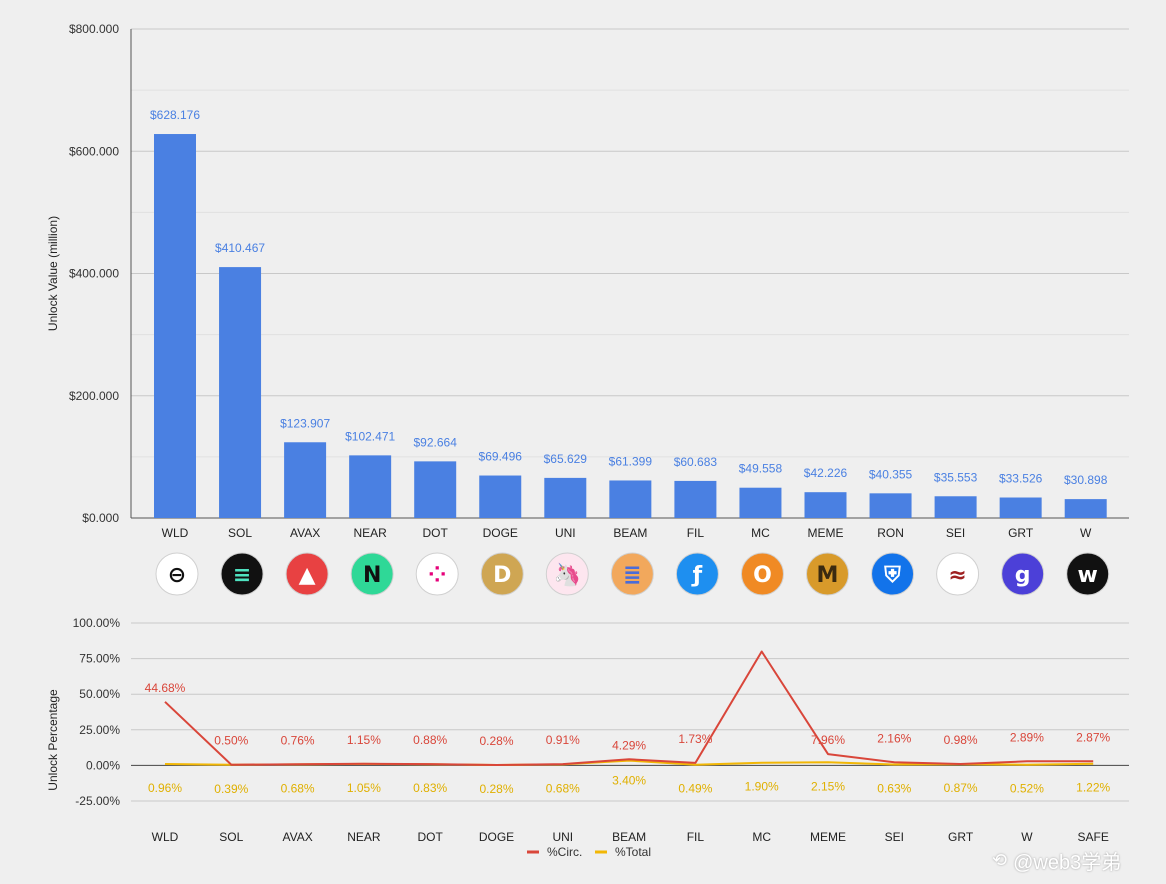 This screenshot has height=884, width=1166. What do you see at coordinates (961, 788) in the screenshot?
I see `total-data-label: 0.87%` at bounding box center [961, 788].